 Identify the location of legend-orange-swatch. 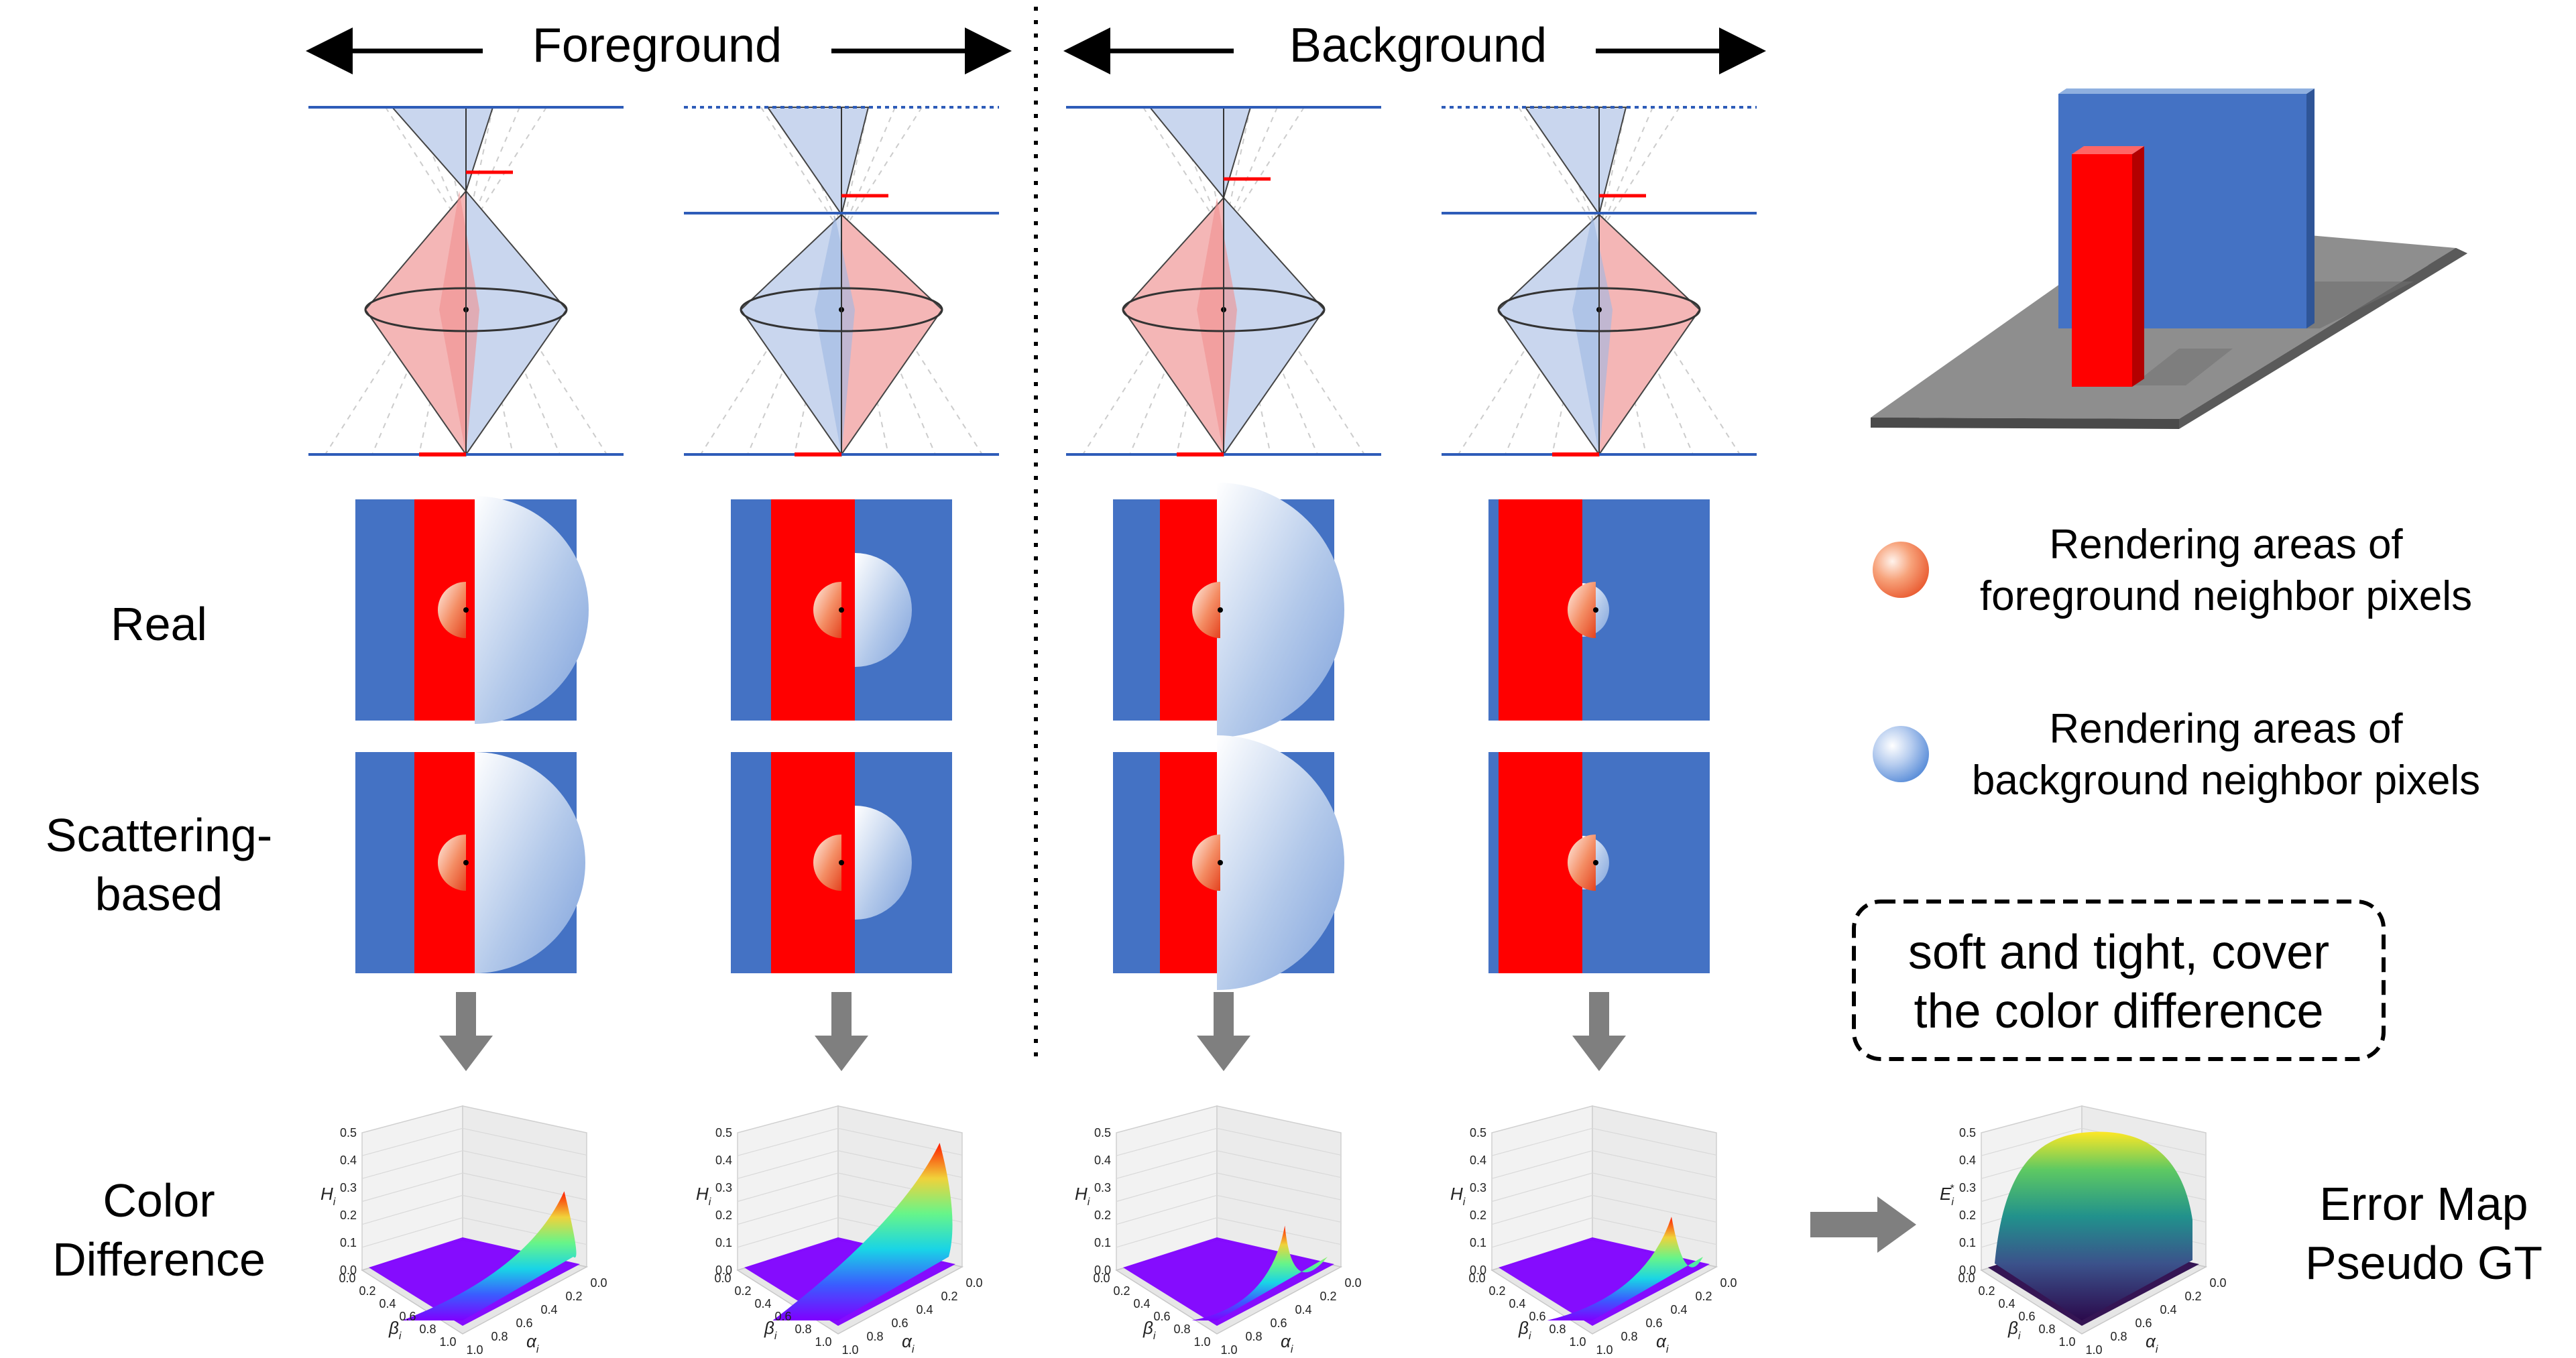
(1901, 570).